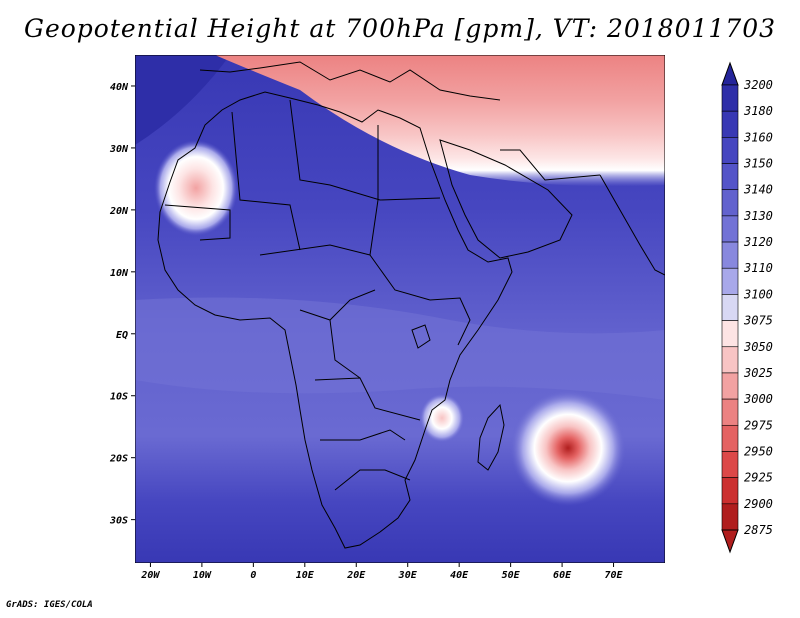 This screenshot has height=618, width=800. Describe the element at coordinates (305, 575) in the screenshot. I see `x-tick-label: 10E` at that location.